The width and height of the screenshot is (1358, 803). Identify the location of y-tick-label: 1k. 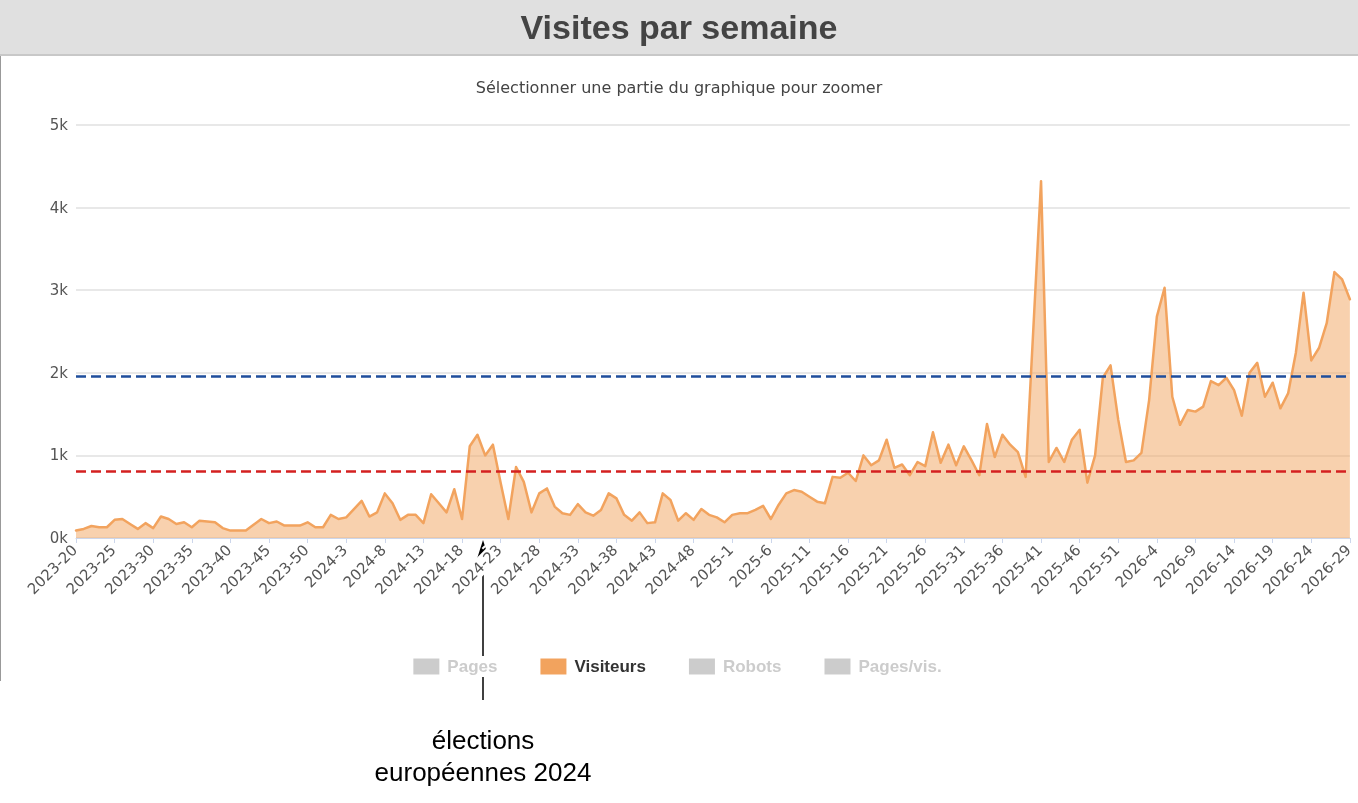
(59, 455).